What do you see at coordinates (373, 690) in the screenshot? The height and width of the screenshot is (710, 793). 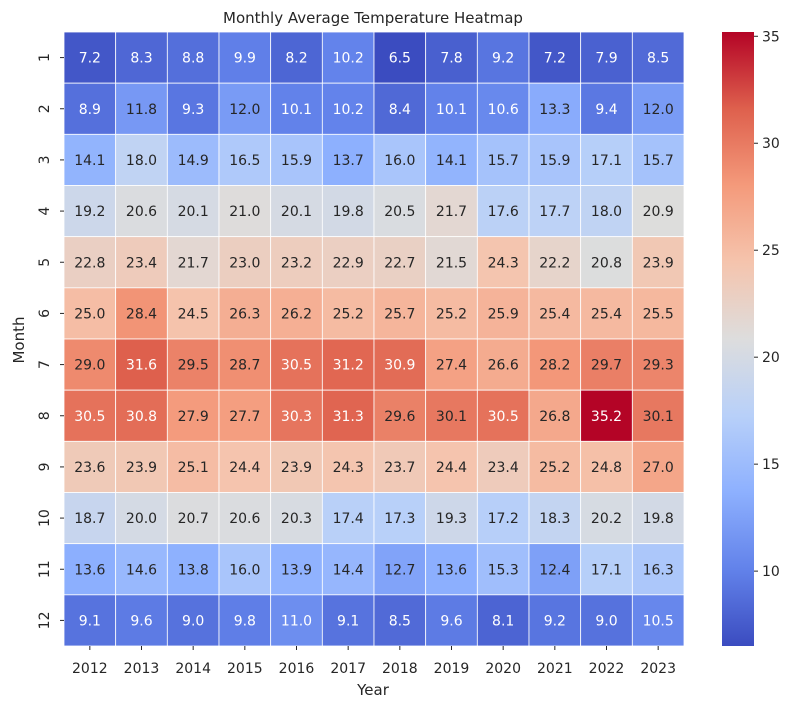 I see `x-axis-label: Year` at bounding box center [373, 690].